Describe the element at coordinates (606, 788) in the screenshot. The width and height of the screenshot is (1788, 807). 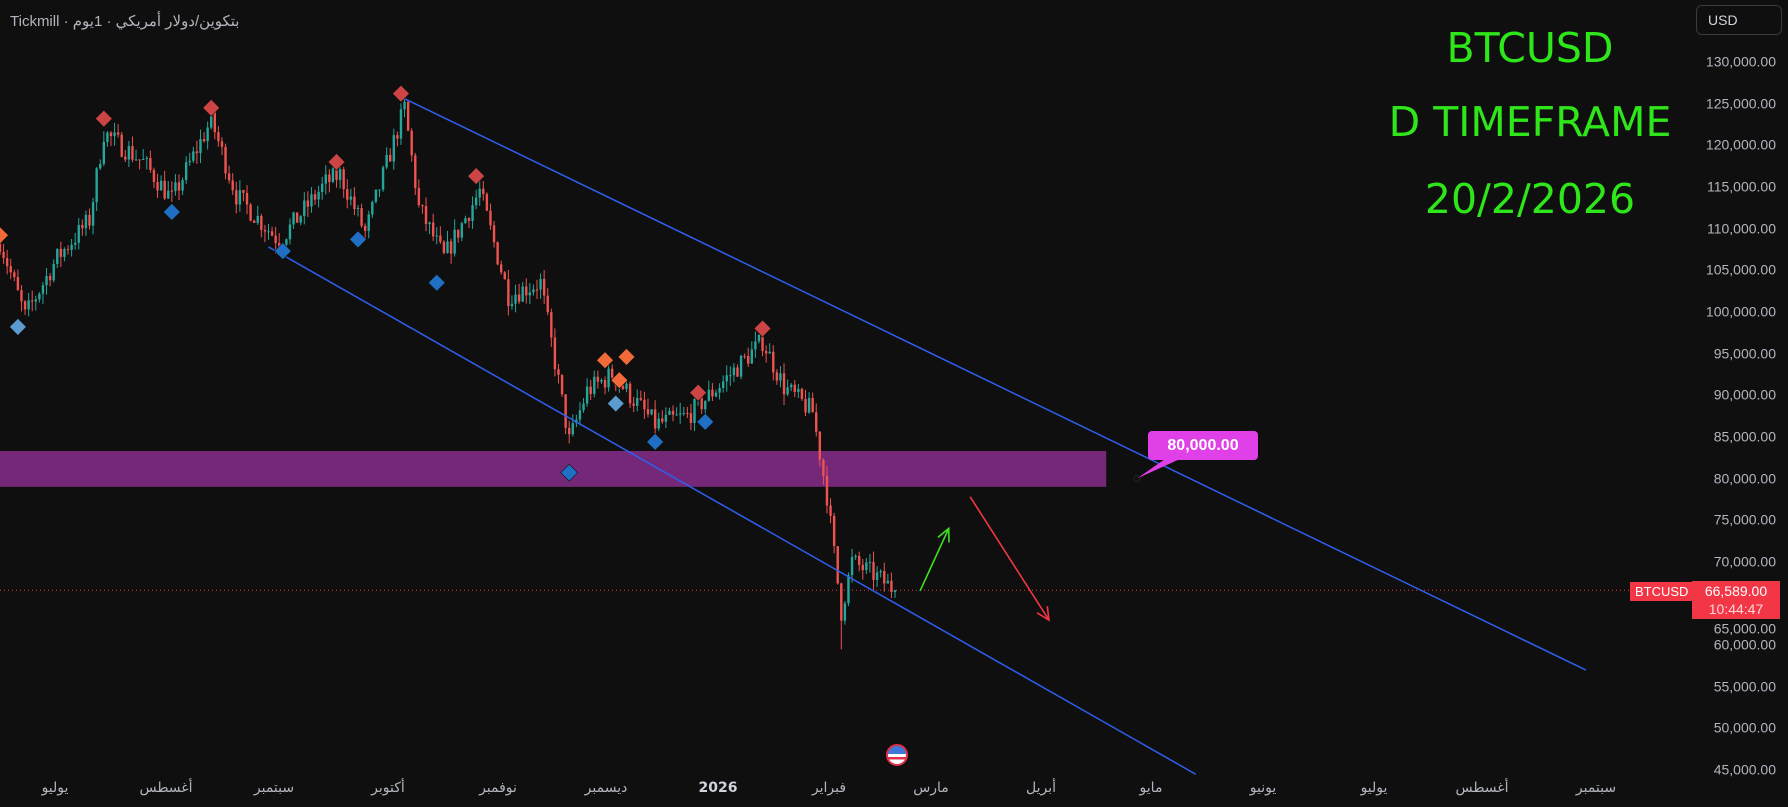
I see `time-axis-label: ديسمبر` at that location.